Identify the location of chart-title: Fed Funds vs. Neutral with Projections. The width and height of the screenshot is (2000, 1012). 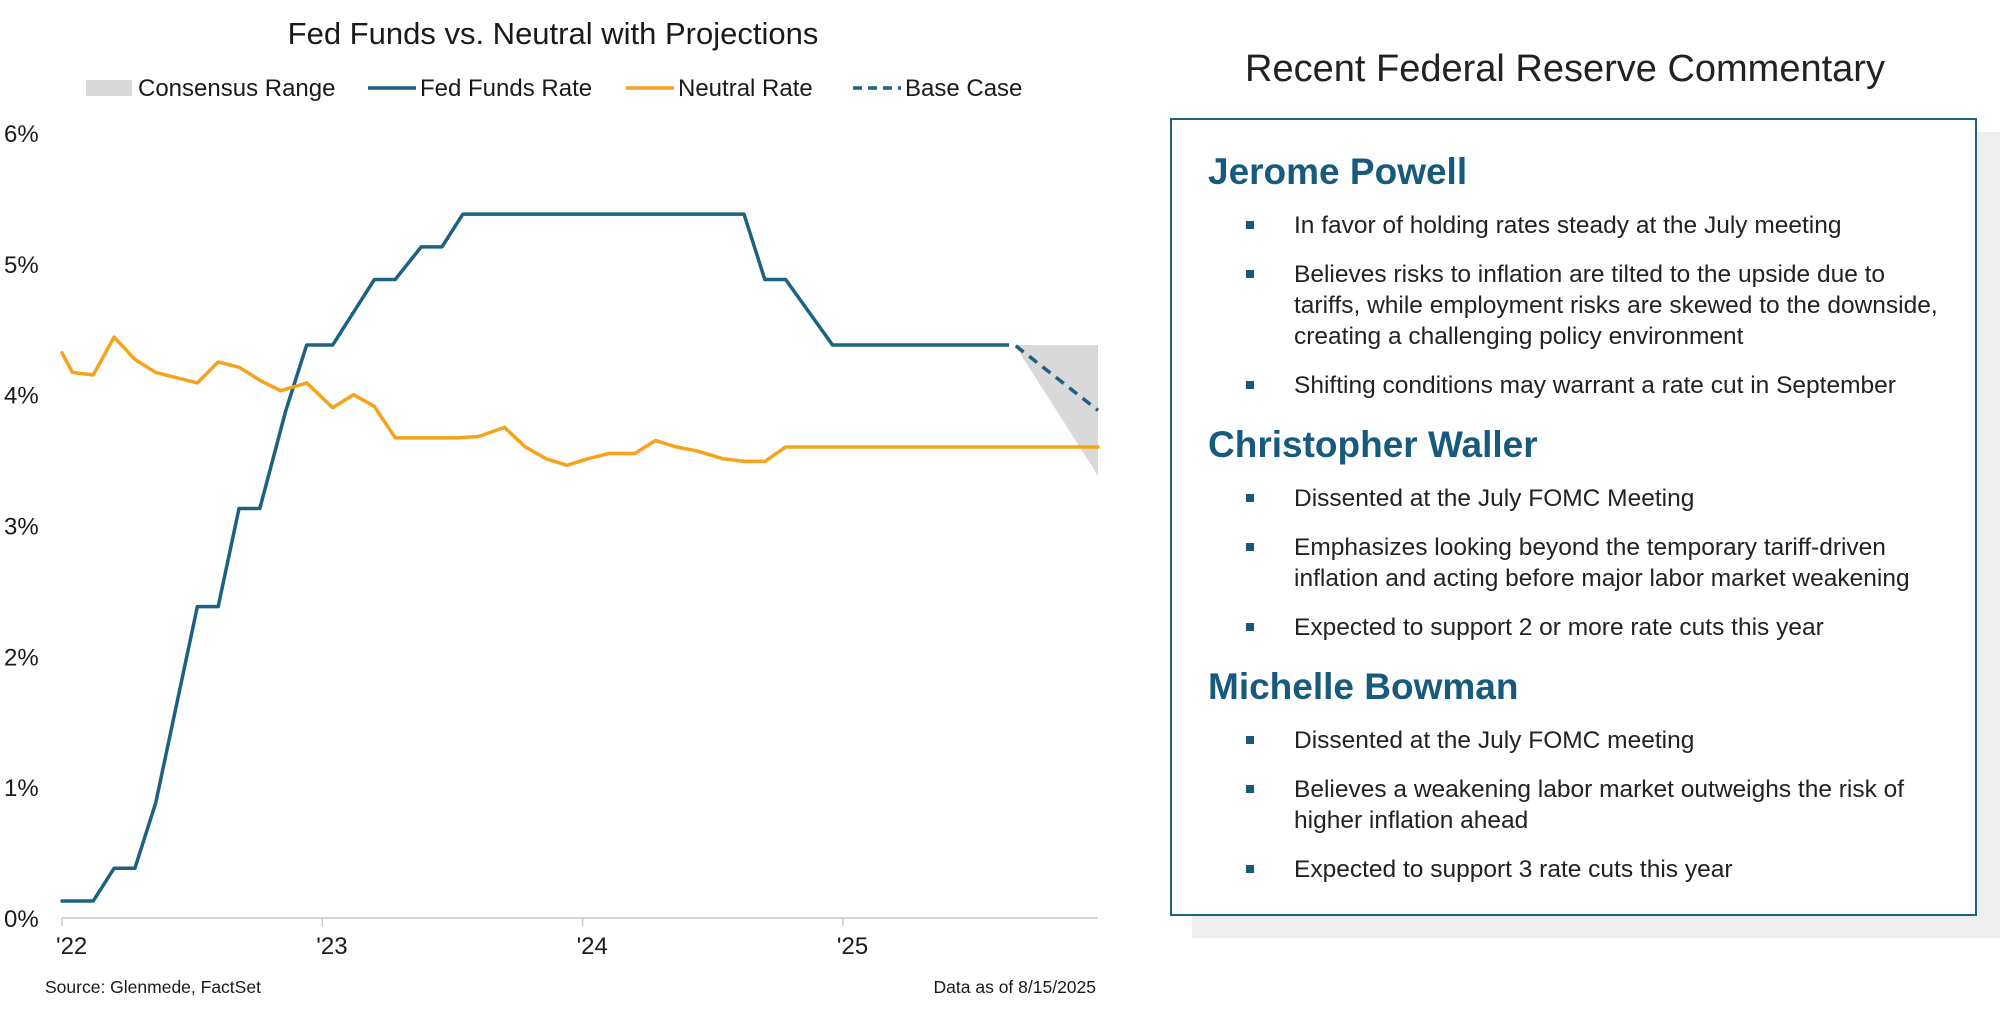
(553, 33).